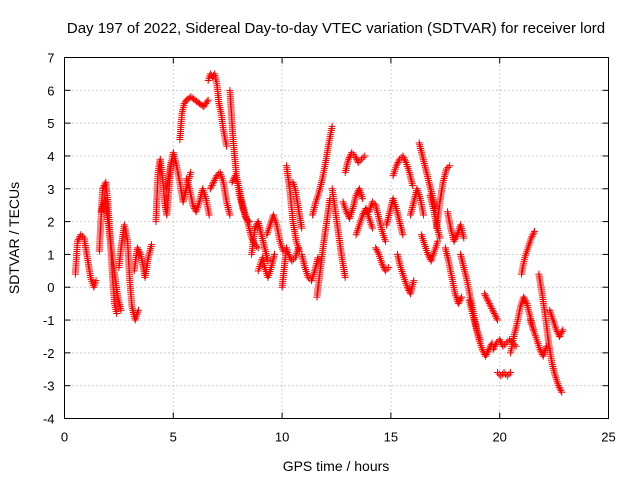 This screenshot has height=480, width=640. What do you see at coordinates (50, 287) in the screenshot?
I see `y-tick-label: 0` at bounding box center [50, 287].